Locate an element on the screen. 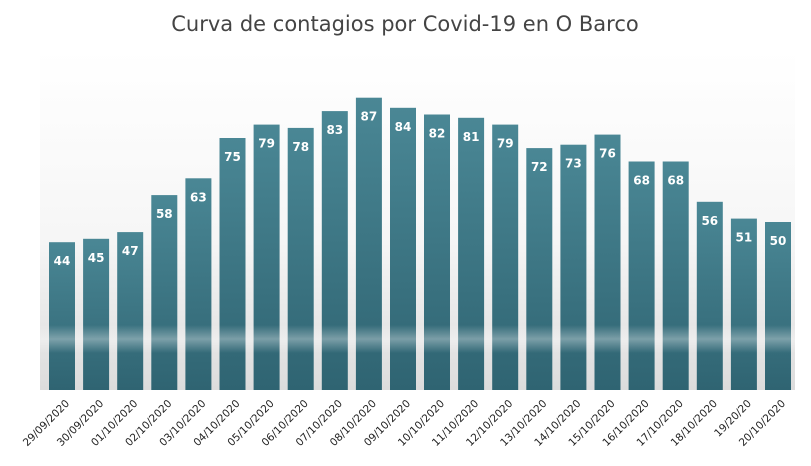 This screenshot has width=811, height=466. bar-17/10/2020 is located at coordinates (675, 275).